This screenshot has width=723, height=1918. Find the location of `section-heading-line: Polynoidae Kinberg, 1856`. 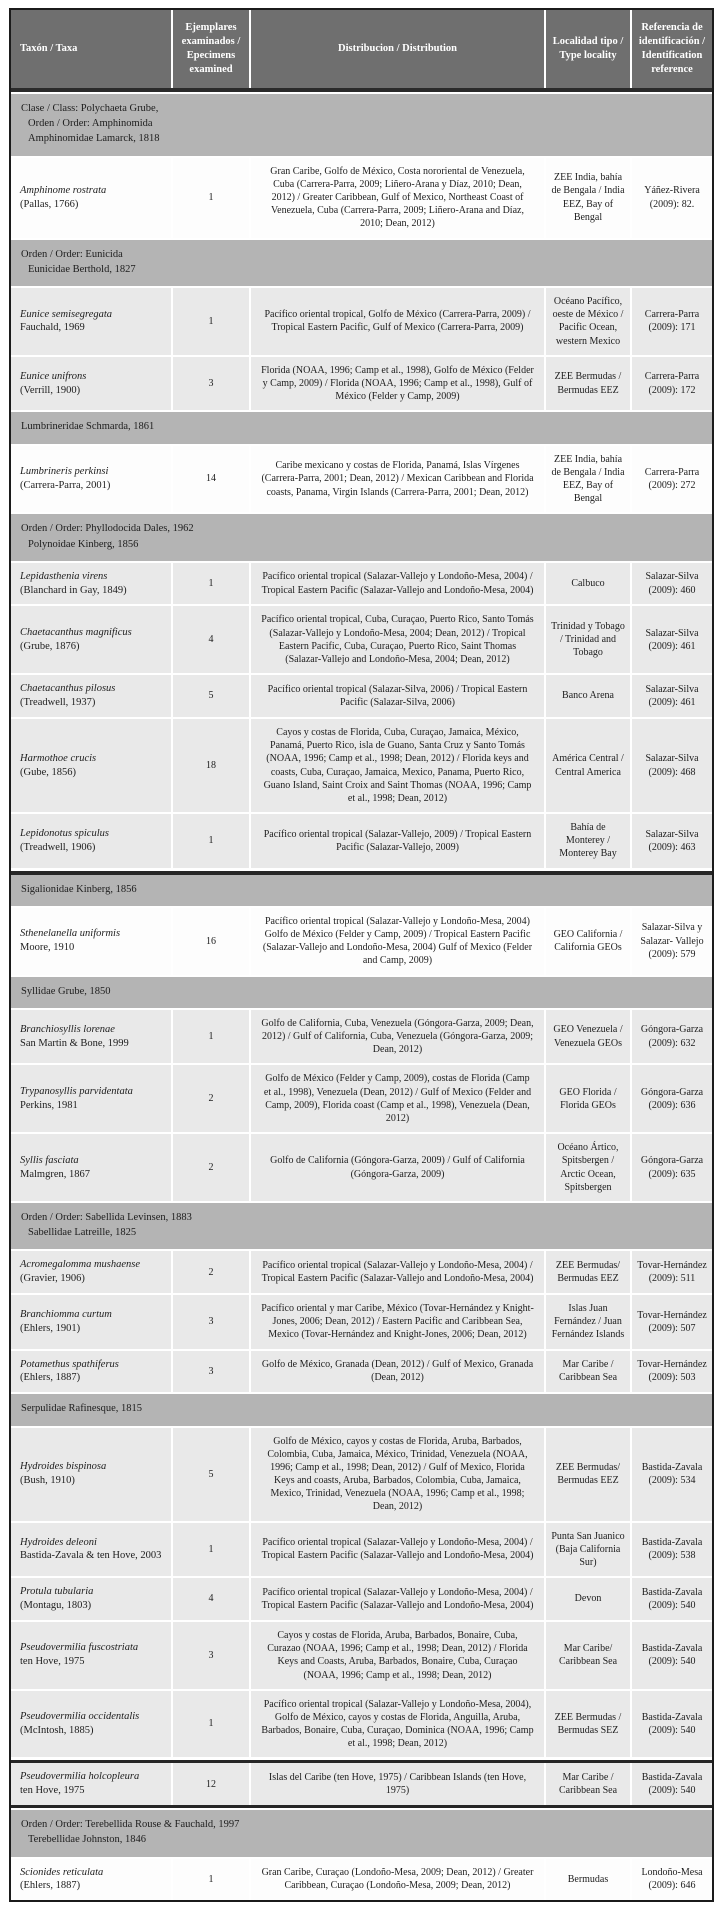

section-heading-line: Polynoidae Kinberg, 1856 is located at coordinates (83, 544).